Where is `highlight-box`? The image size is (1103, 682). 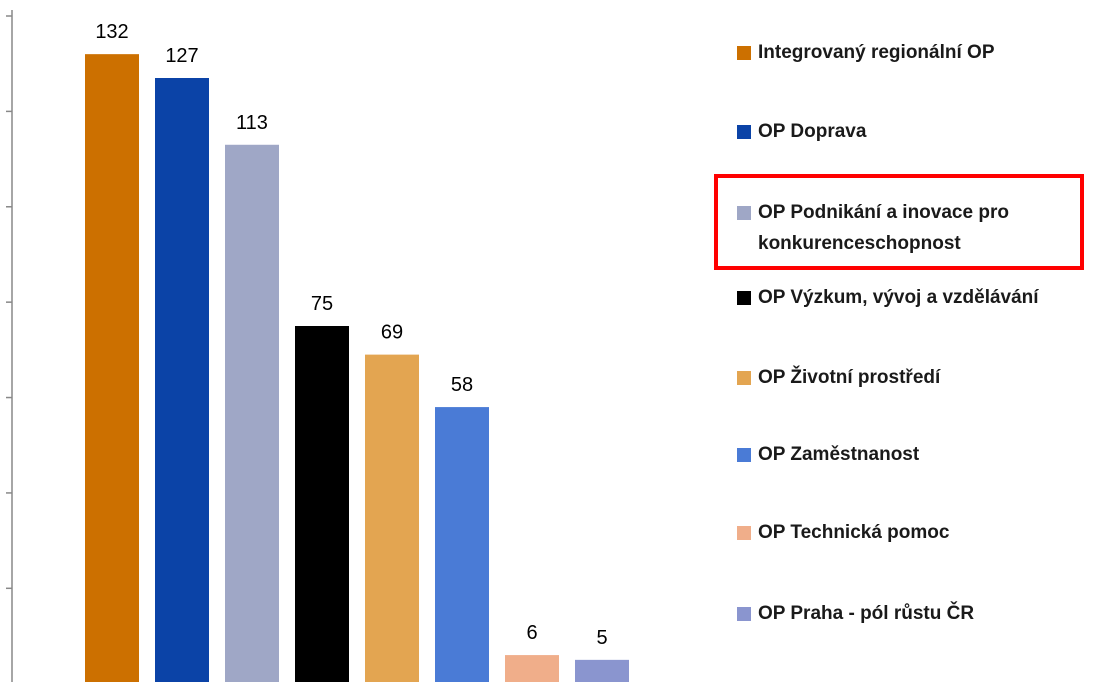 highlight-box is located at coordinates (899, 222).